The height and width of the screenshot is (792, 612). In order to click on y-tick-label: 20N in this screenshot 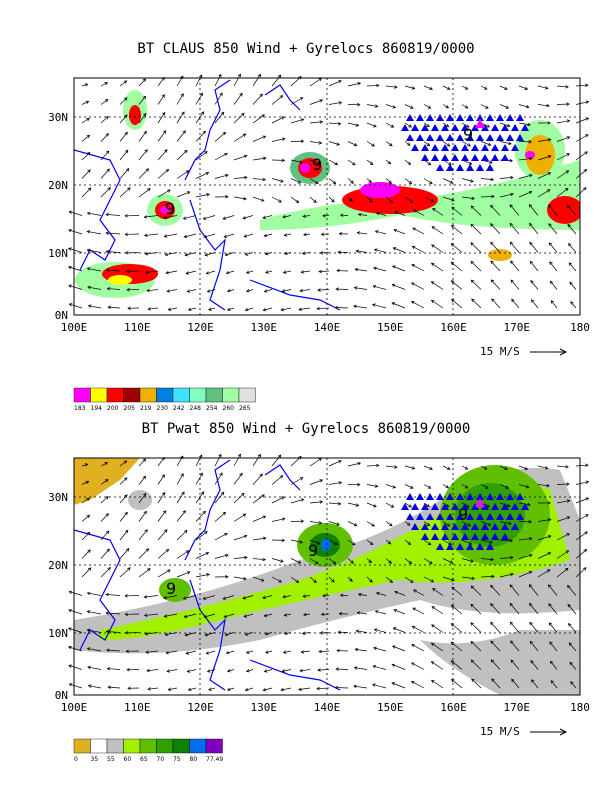, I will do `click(58, 565)`.